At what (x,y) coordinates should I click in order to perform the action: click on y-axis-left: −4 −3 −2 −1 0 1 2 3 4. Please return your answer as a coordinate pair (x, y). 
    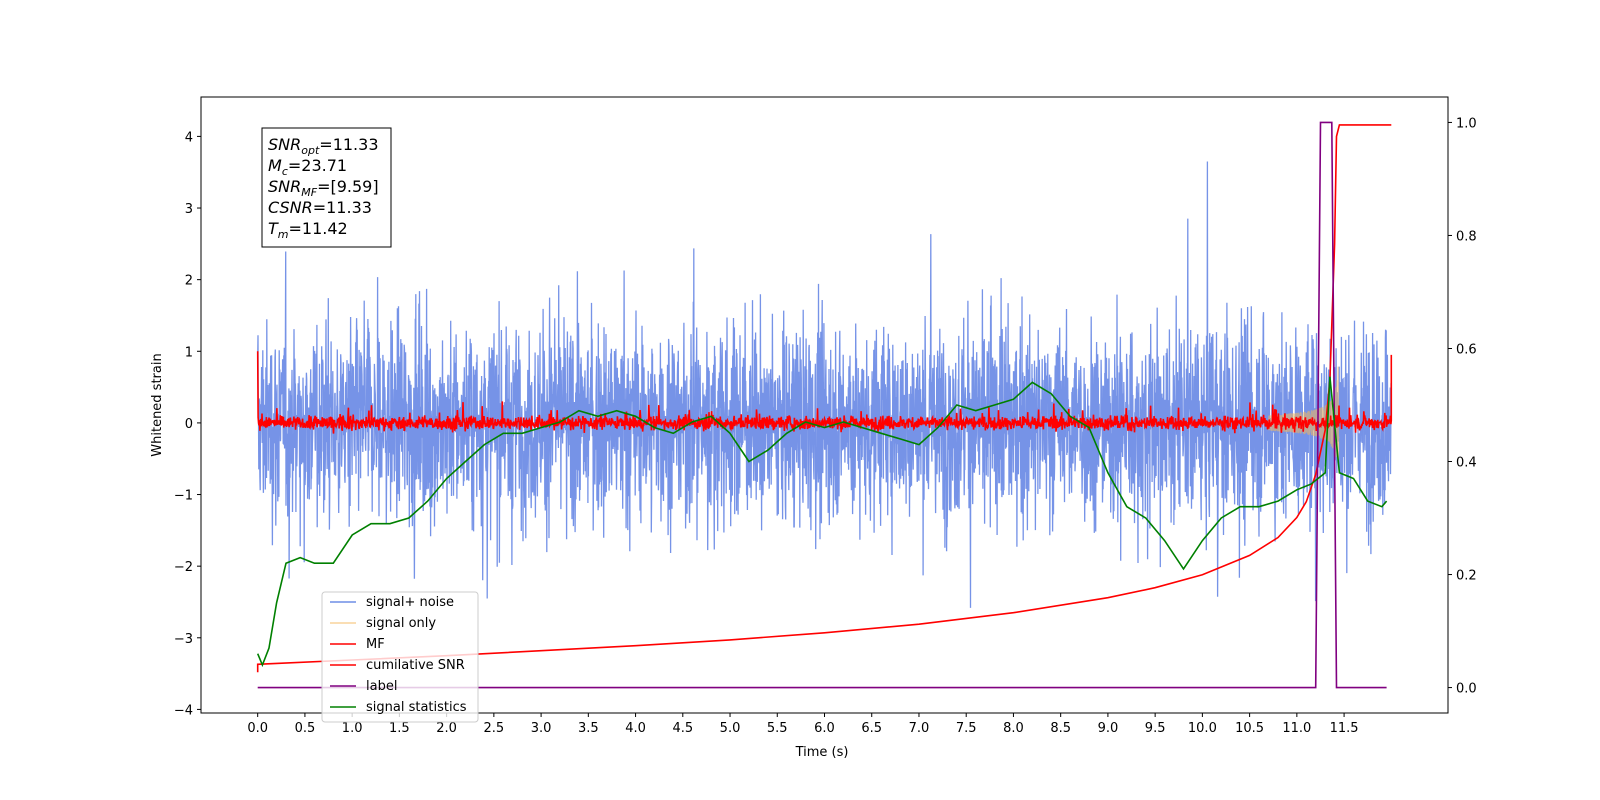
    Looking at the image, I should click on (187, 424).